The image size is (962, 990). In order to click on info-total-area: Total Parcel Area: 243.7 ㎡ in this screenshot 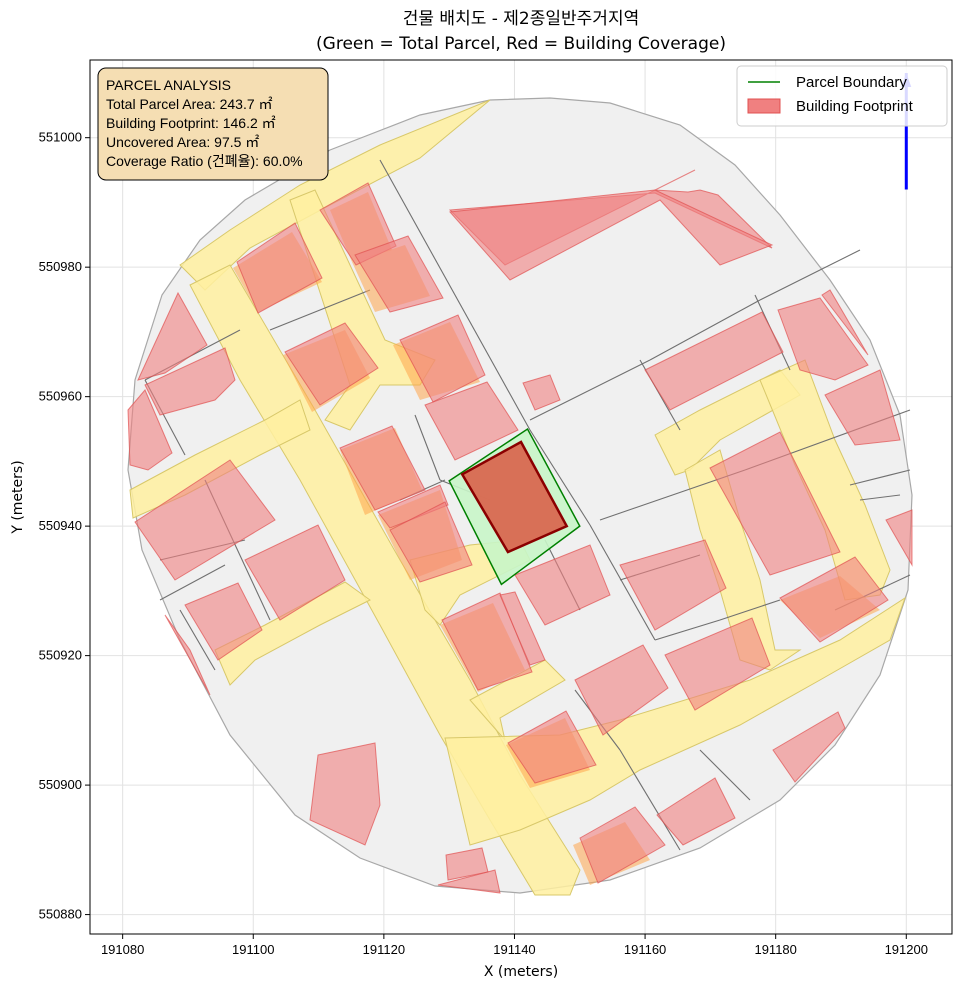, I will do `click(189, 104)`.